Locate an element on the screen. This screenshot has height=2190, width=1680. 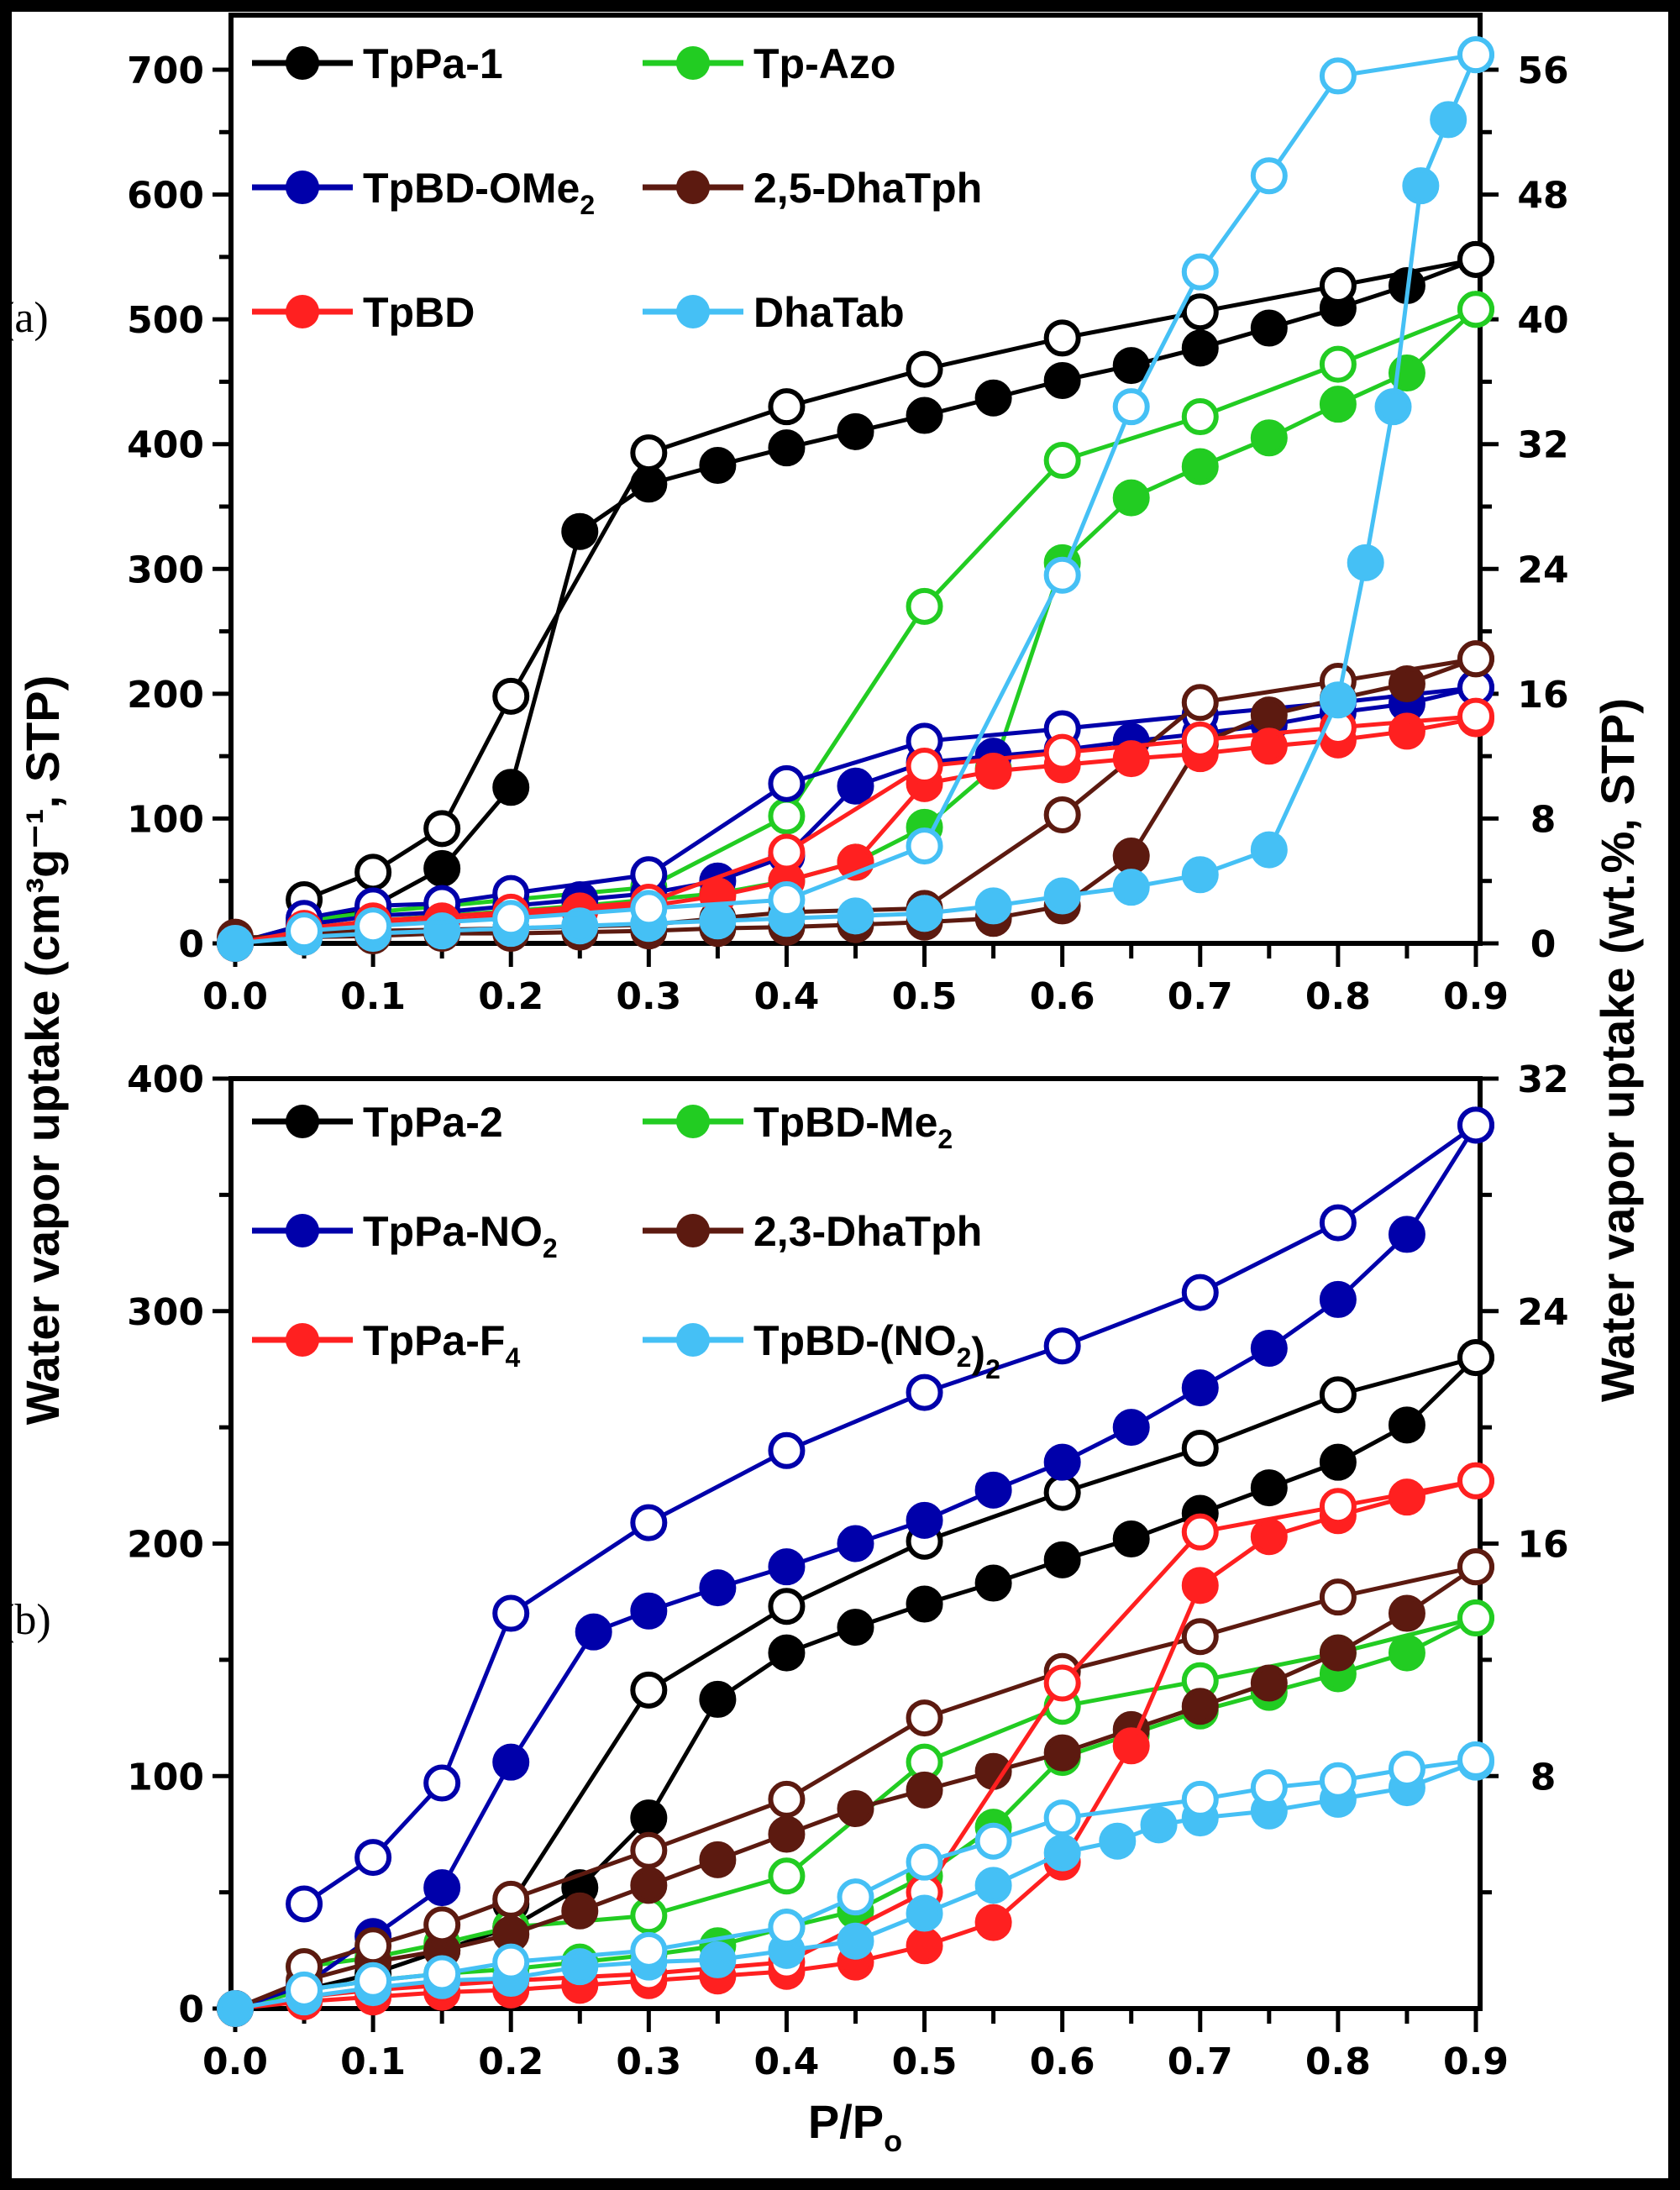
legend-entry: TpBD-Me2 is located at coordinates (798, 1126).